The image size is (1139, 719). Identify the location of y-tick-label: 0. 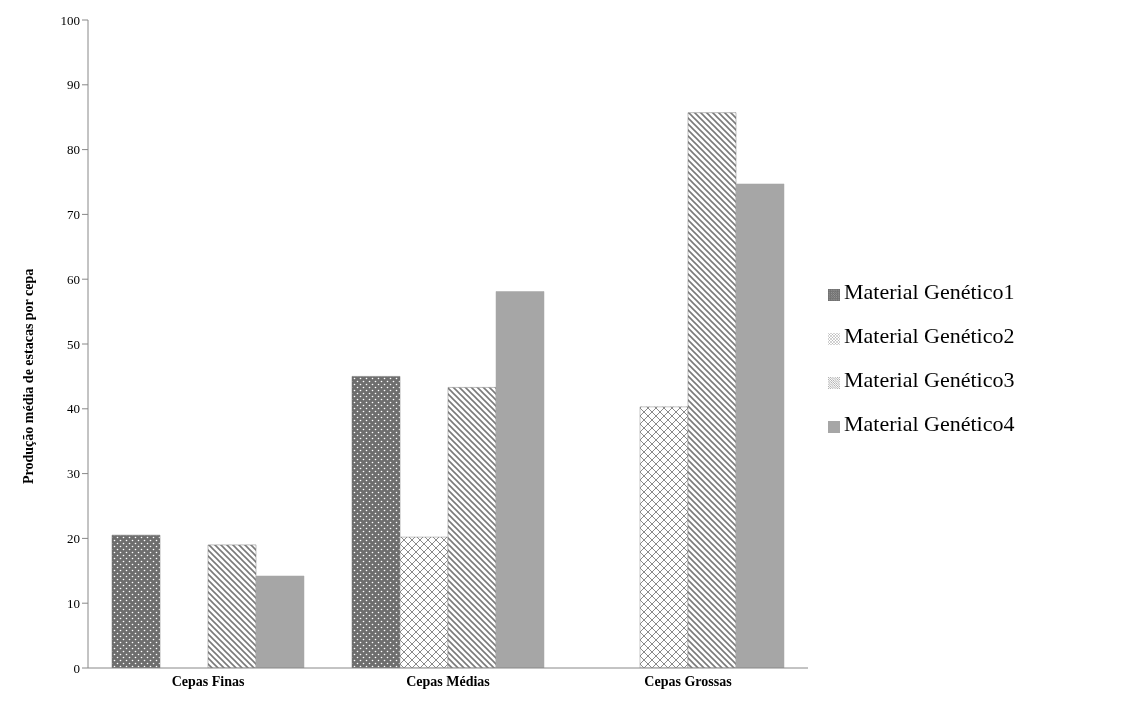
(76, 668).